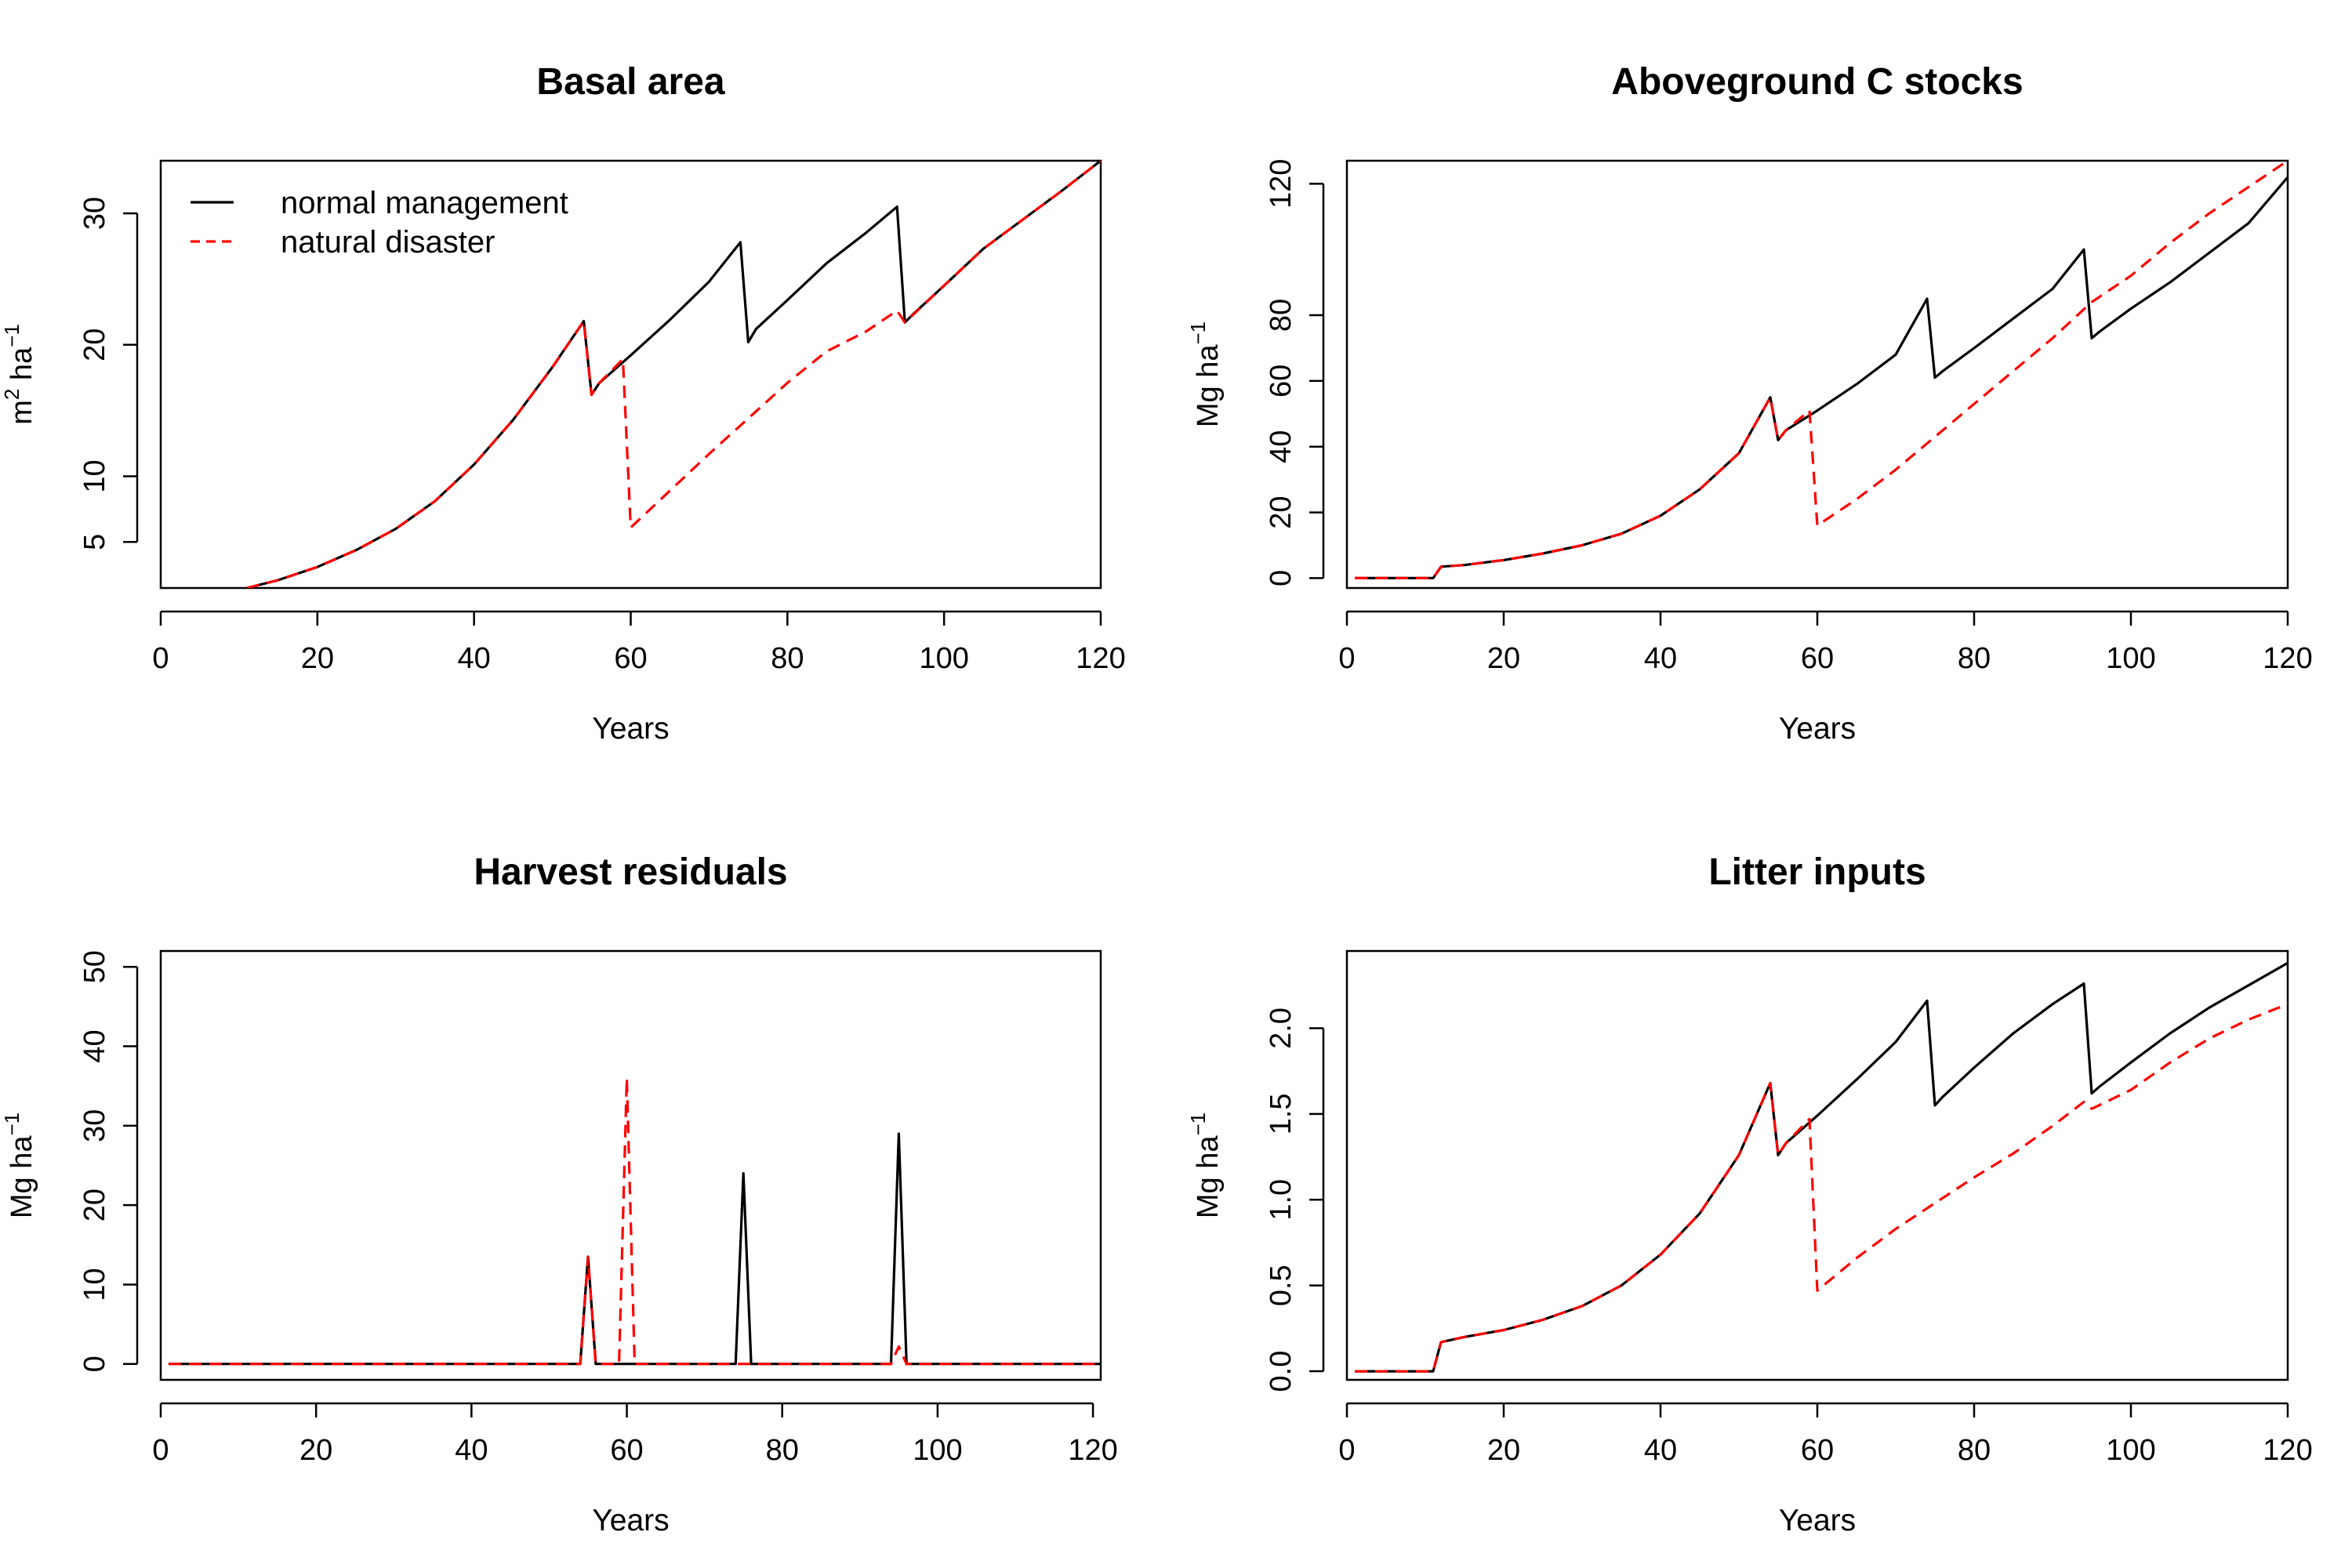  What do you see at coordinates (630, 82) in the screenshot?
I see `chart-title: Basal area` at bounding box center [630, 82].